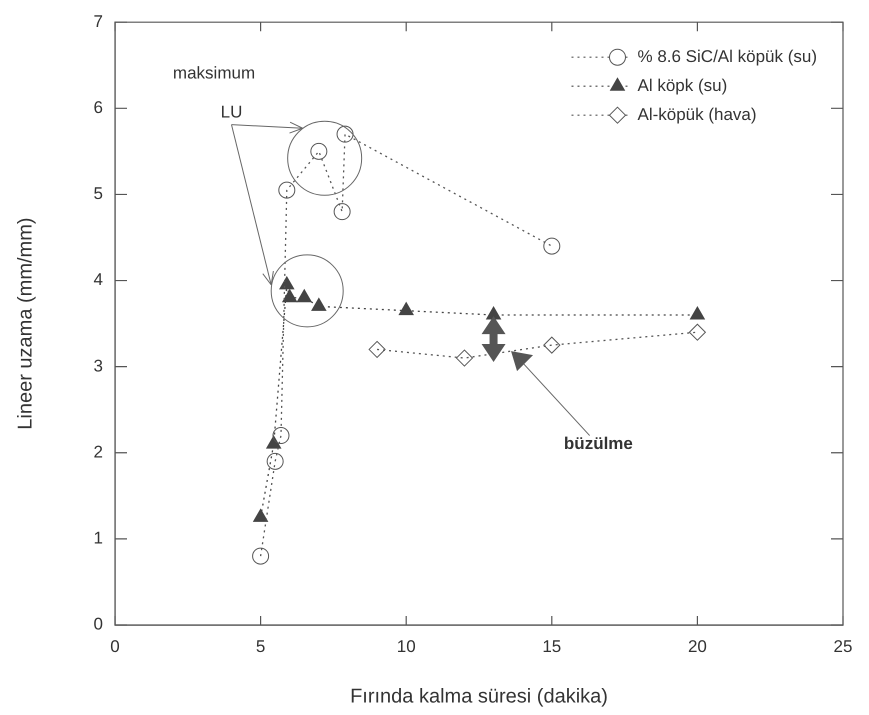  What do you see at coordinates (98, 194) in the screenshot?
I see `y-tick-label: 5` at bounding box center [98, 194].